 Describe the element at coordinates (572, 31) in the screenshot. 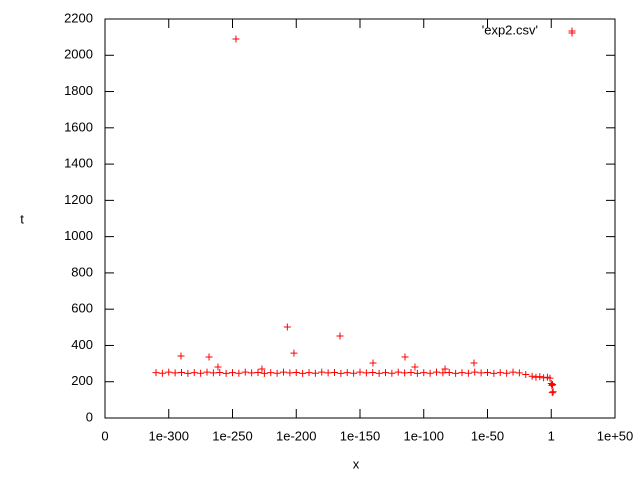

I see `legend-marker` at that location.